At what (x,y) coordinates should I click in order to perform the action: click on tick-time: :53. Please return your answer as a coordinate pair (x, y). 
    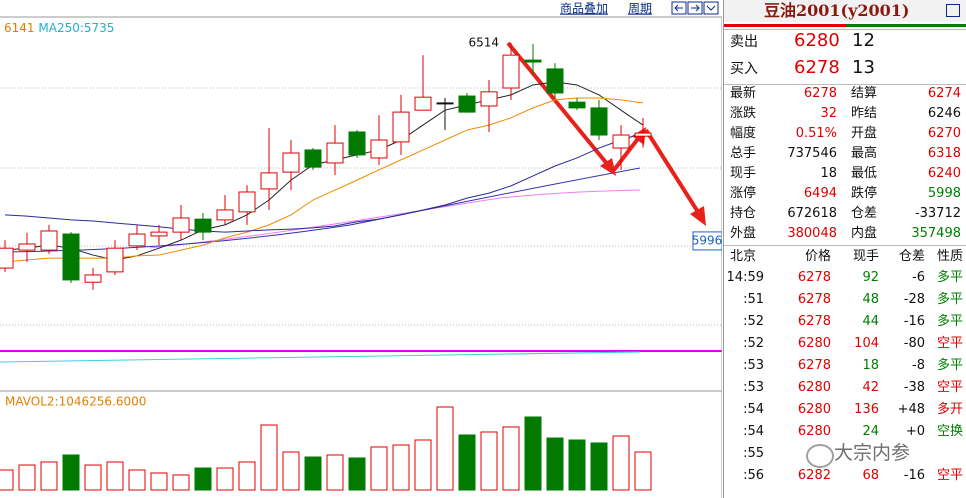
    Looking at the image, I should click on (753, 387).